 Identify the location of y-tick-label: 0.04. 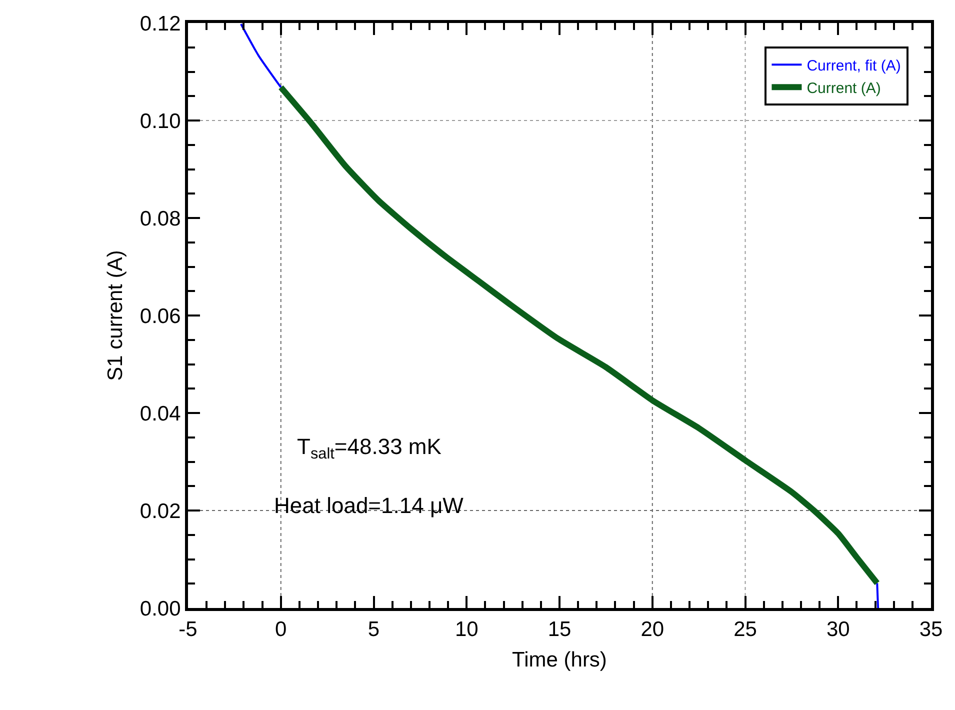
(161, 414).